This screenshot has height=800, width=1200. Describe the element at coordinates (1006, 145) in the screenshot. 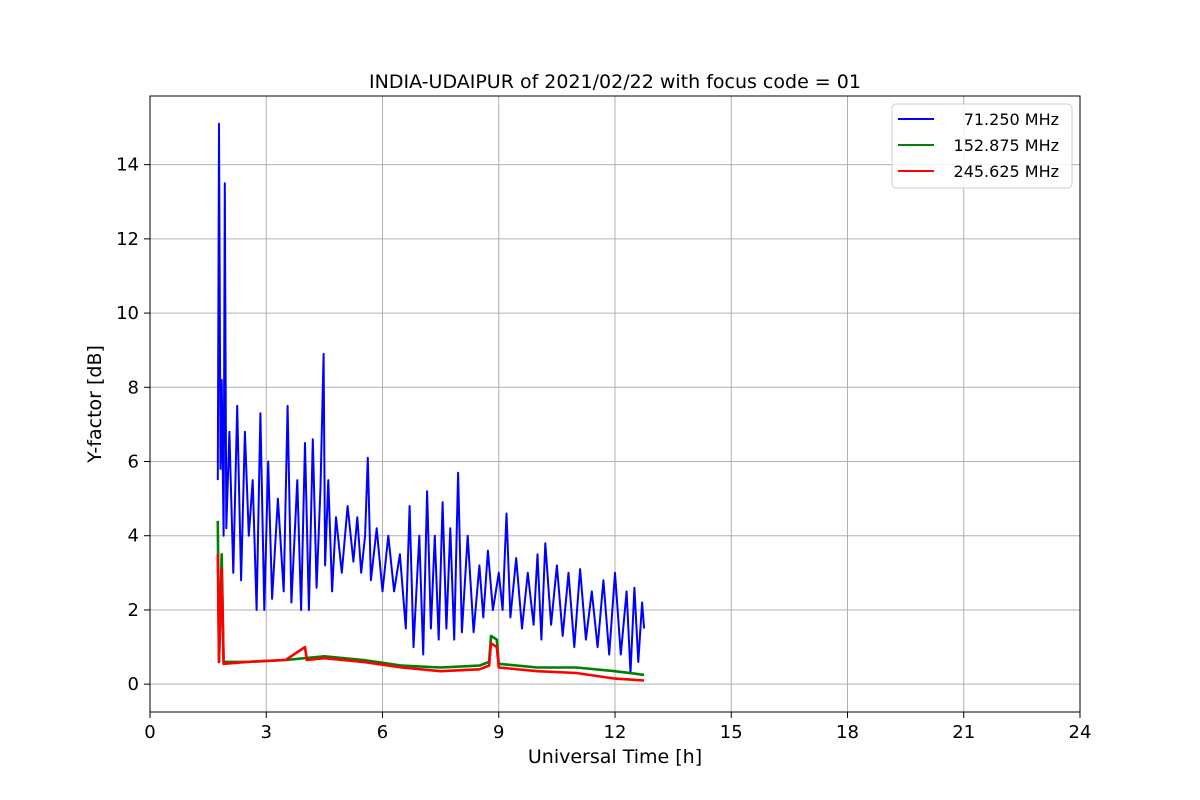

I see `legend-label-2: 152.875 MHz` at that location.